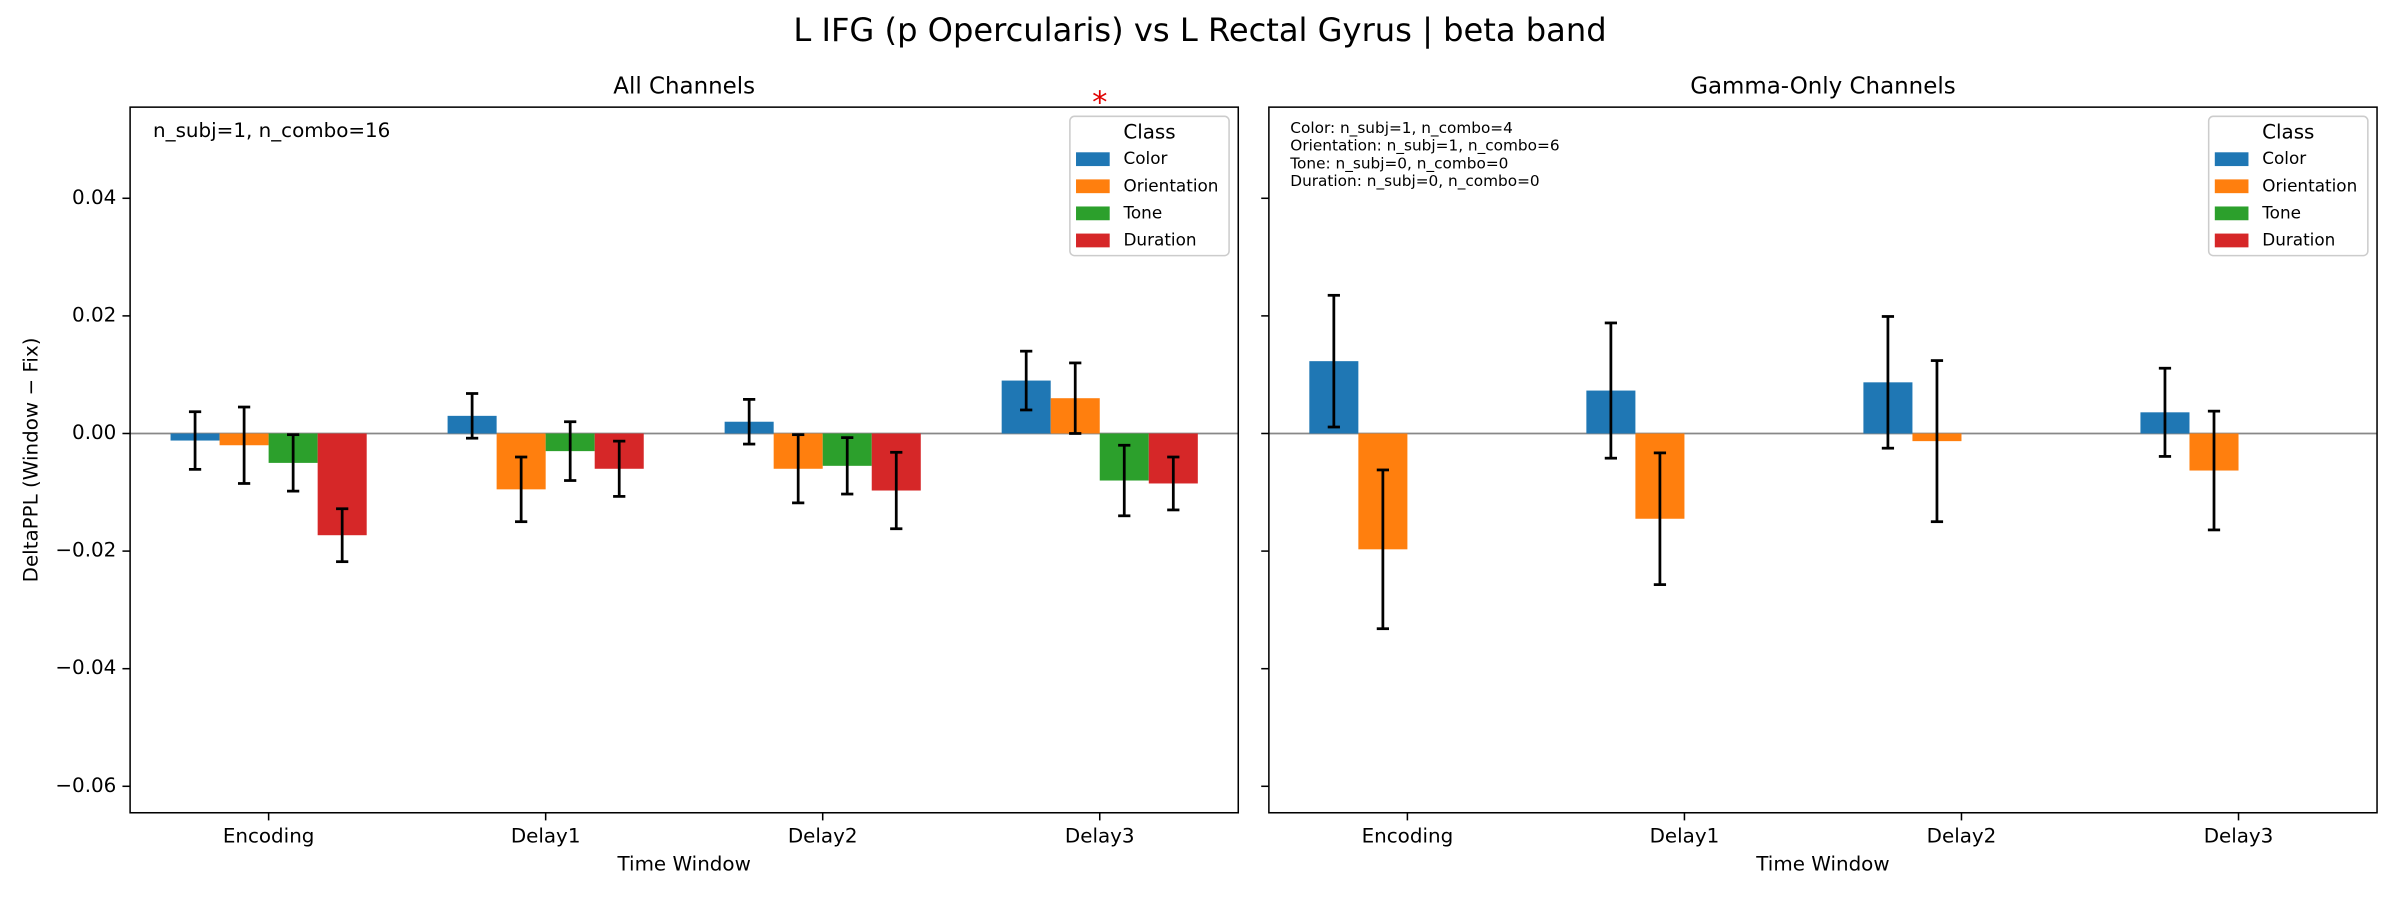  Describe the element at coordinates (1424, 146) in the screenshot. I see `annotation: Orientation: n_subj=1, n_combo=6` at that location.